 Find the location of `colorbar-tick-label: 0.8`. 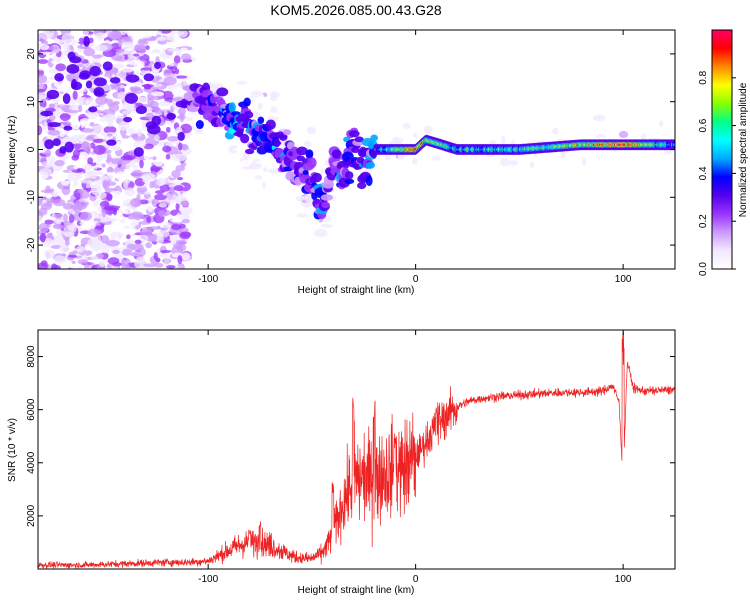

colorbar-tick-label: 0.8 is located at coordinates (703, 77).